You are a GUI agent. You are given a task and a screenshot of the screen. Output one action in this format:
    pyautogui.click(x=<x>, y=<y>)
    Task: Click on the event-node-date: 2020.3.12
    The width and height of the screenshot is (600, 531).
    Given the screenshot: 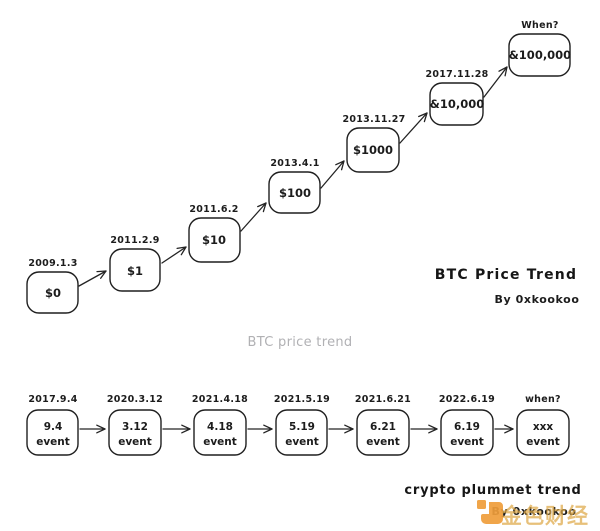 What is the action you would take?
    pyautogui.click(x=135, y=399)
    